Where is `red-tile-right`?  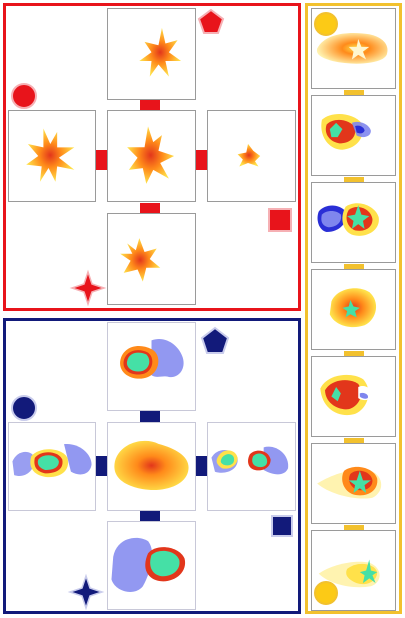
red-tile-right is located at coordinates (251, 156).